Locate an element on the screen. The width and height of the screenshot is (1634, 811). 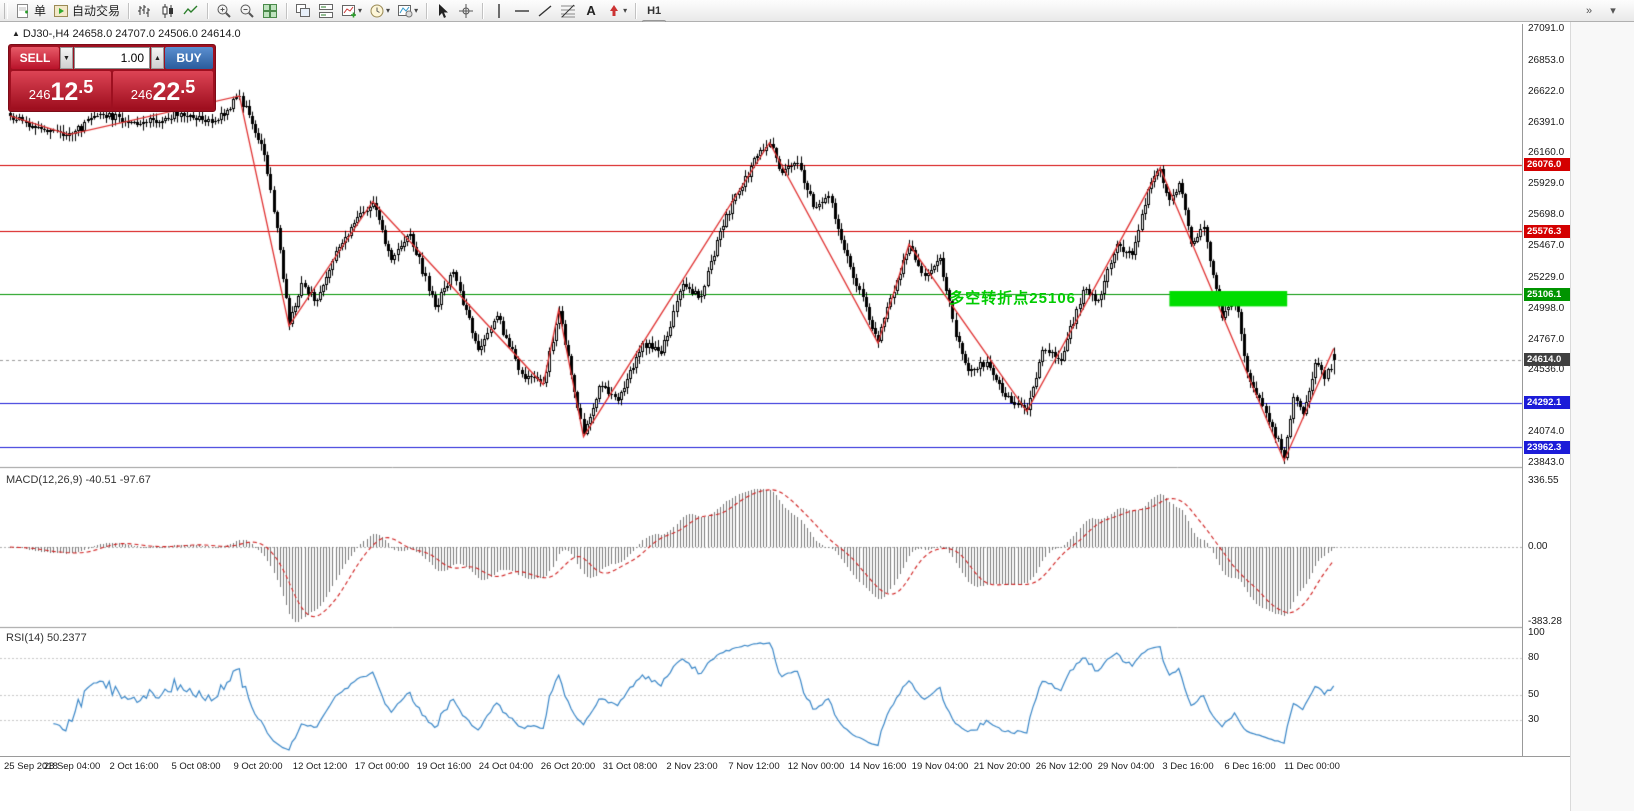
fibo-icon is located at coordinates (568, 10).